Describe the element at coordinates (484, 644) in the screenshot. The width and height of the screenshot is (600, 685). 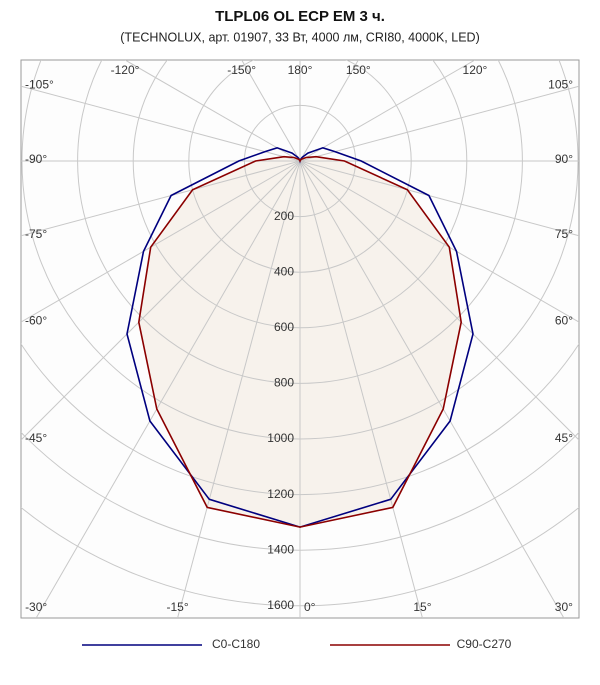
I see `legend-label: C90-C270` at that location.